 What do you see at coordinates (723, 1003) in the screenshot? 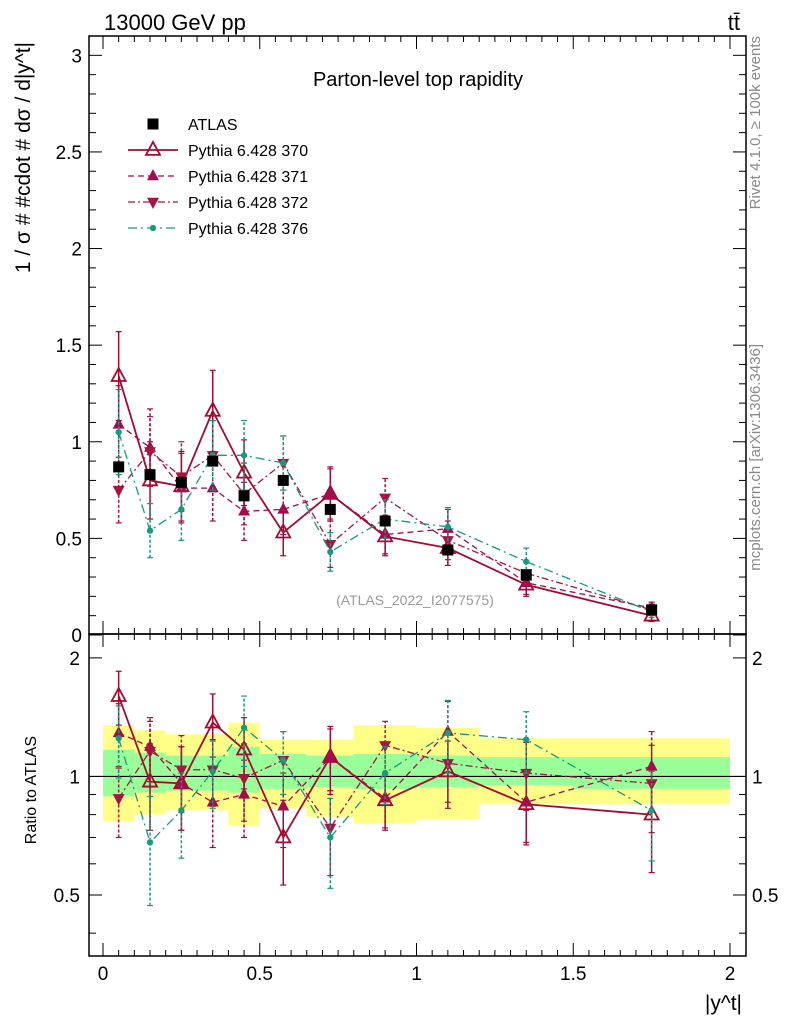
I see `x-axis-label: |y^t|` at bounding box center [723, 1003].